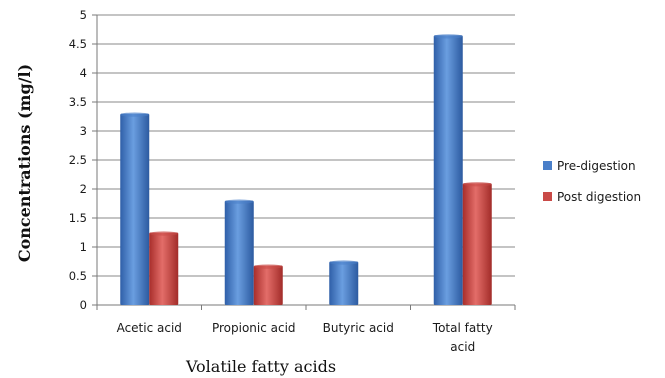  I want to click on y-tick-label: 4.5, so click(78, 44).